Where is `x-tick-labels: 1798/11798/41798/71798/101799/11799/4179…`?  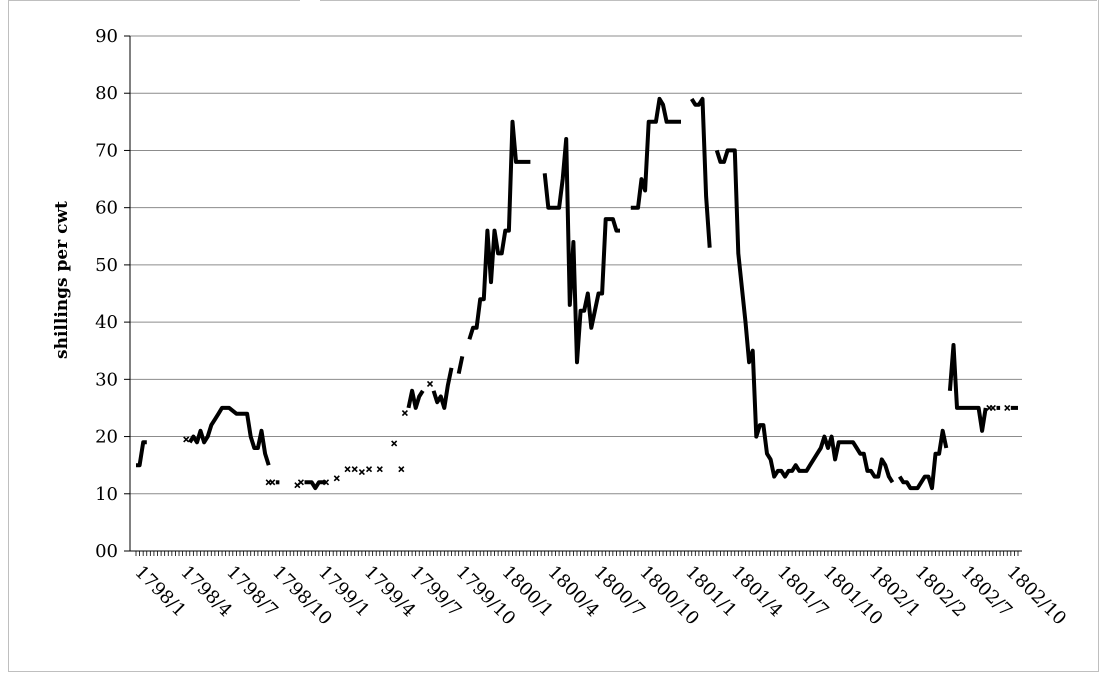
x-tick-labels: 1798/11798/41798/71798/101799/11799/4179… is located at coordinates (600, 596).